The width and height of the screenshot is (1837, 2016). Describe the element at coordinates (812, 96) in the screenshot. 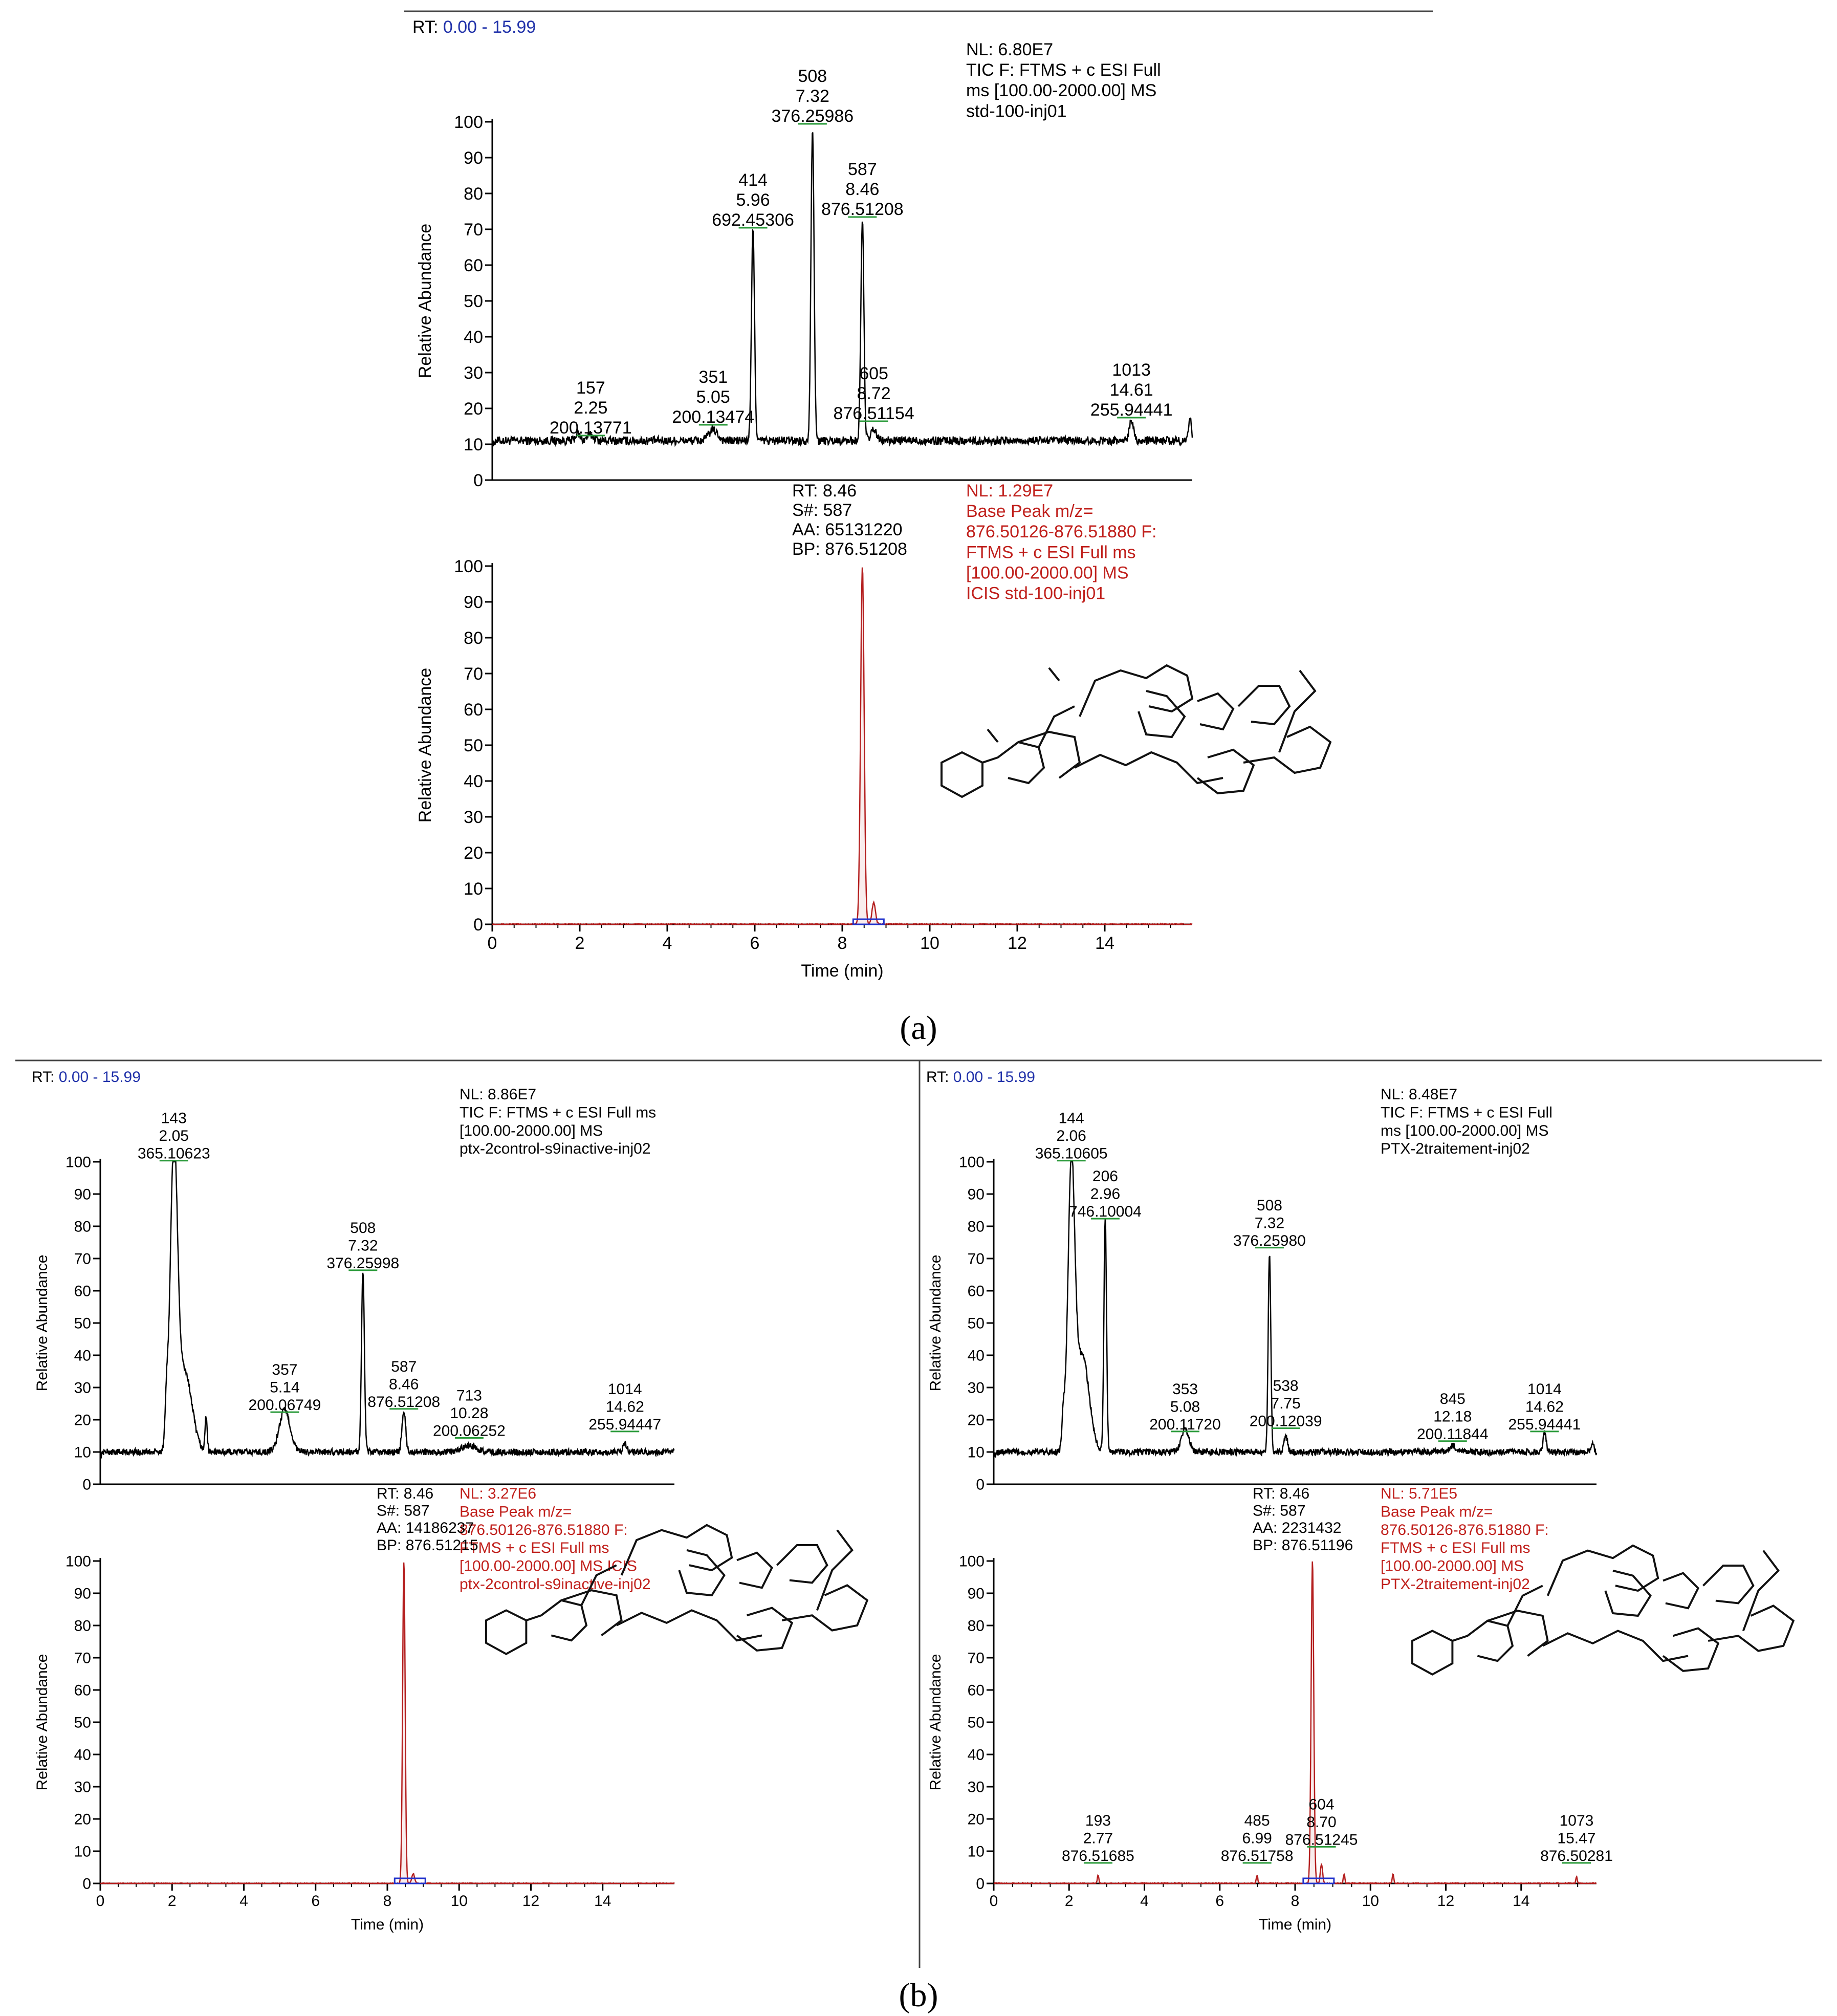

I see `peak-annotation-line: 7.32` at that location.